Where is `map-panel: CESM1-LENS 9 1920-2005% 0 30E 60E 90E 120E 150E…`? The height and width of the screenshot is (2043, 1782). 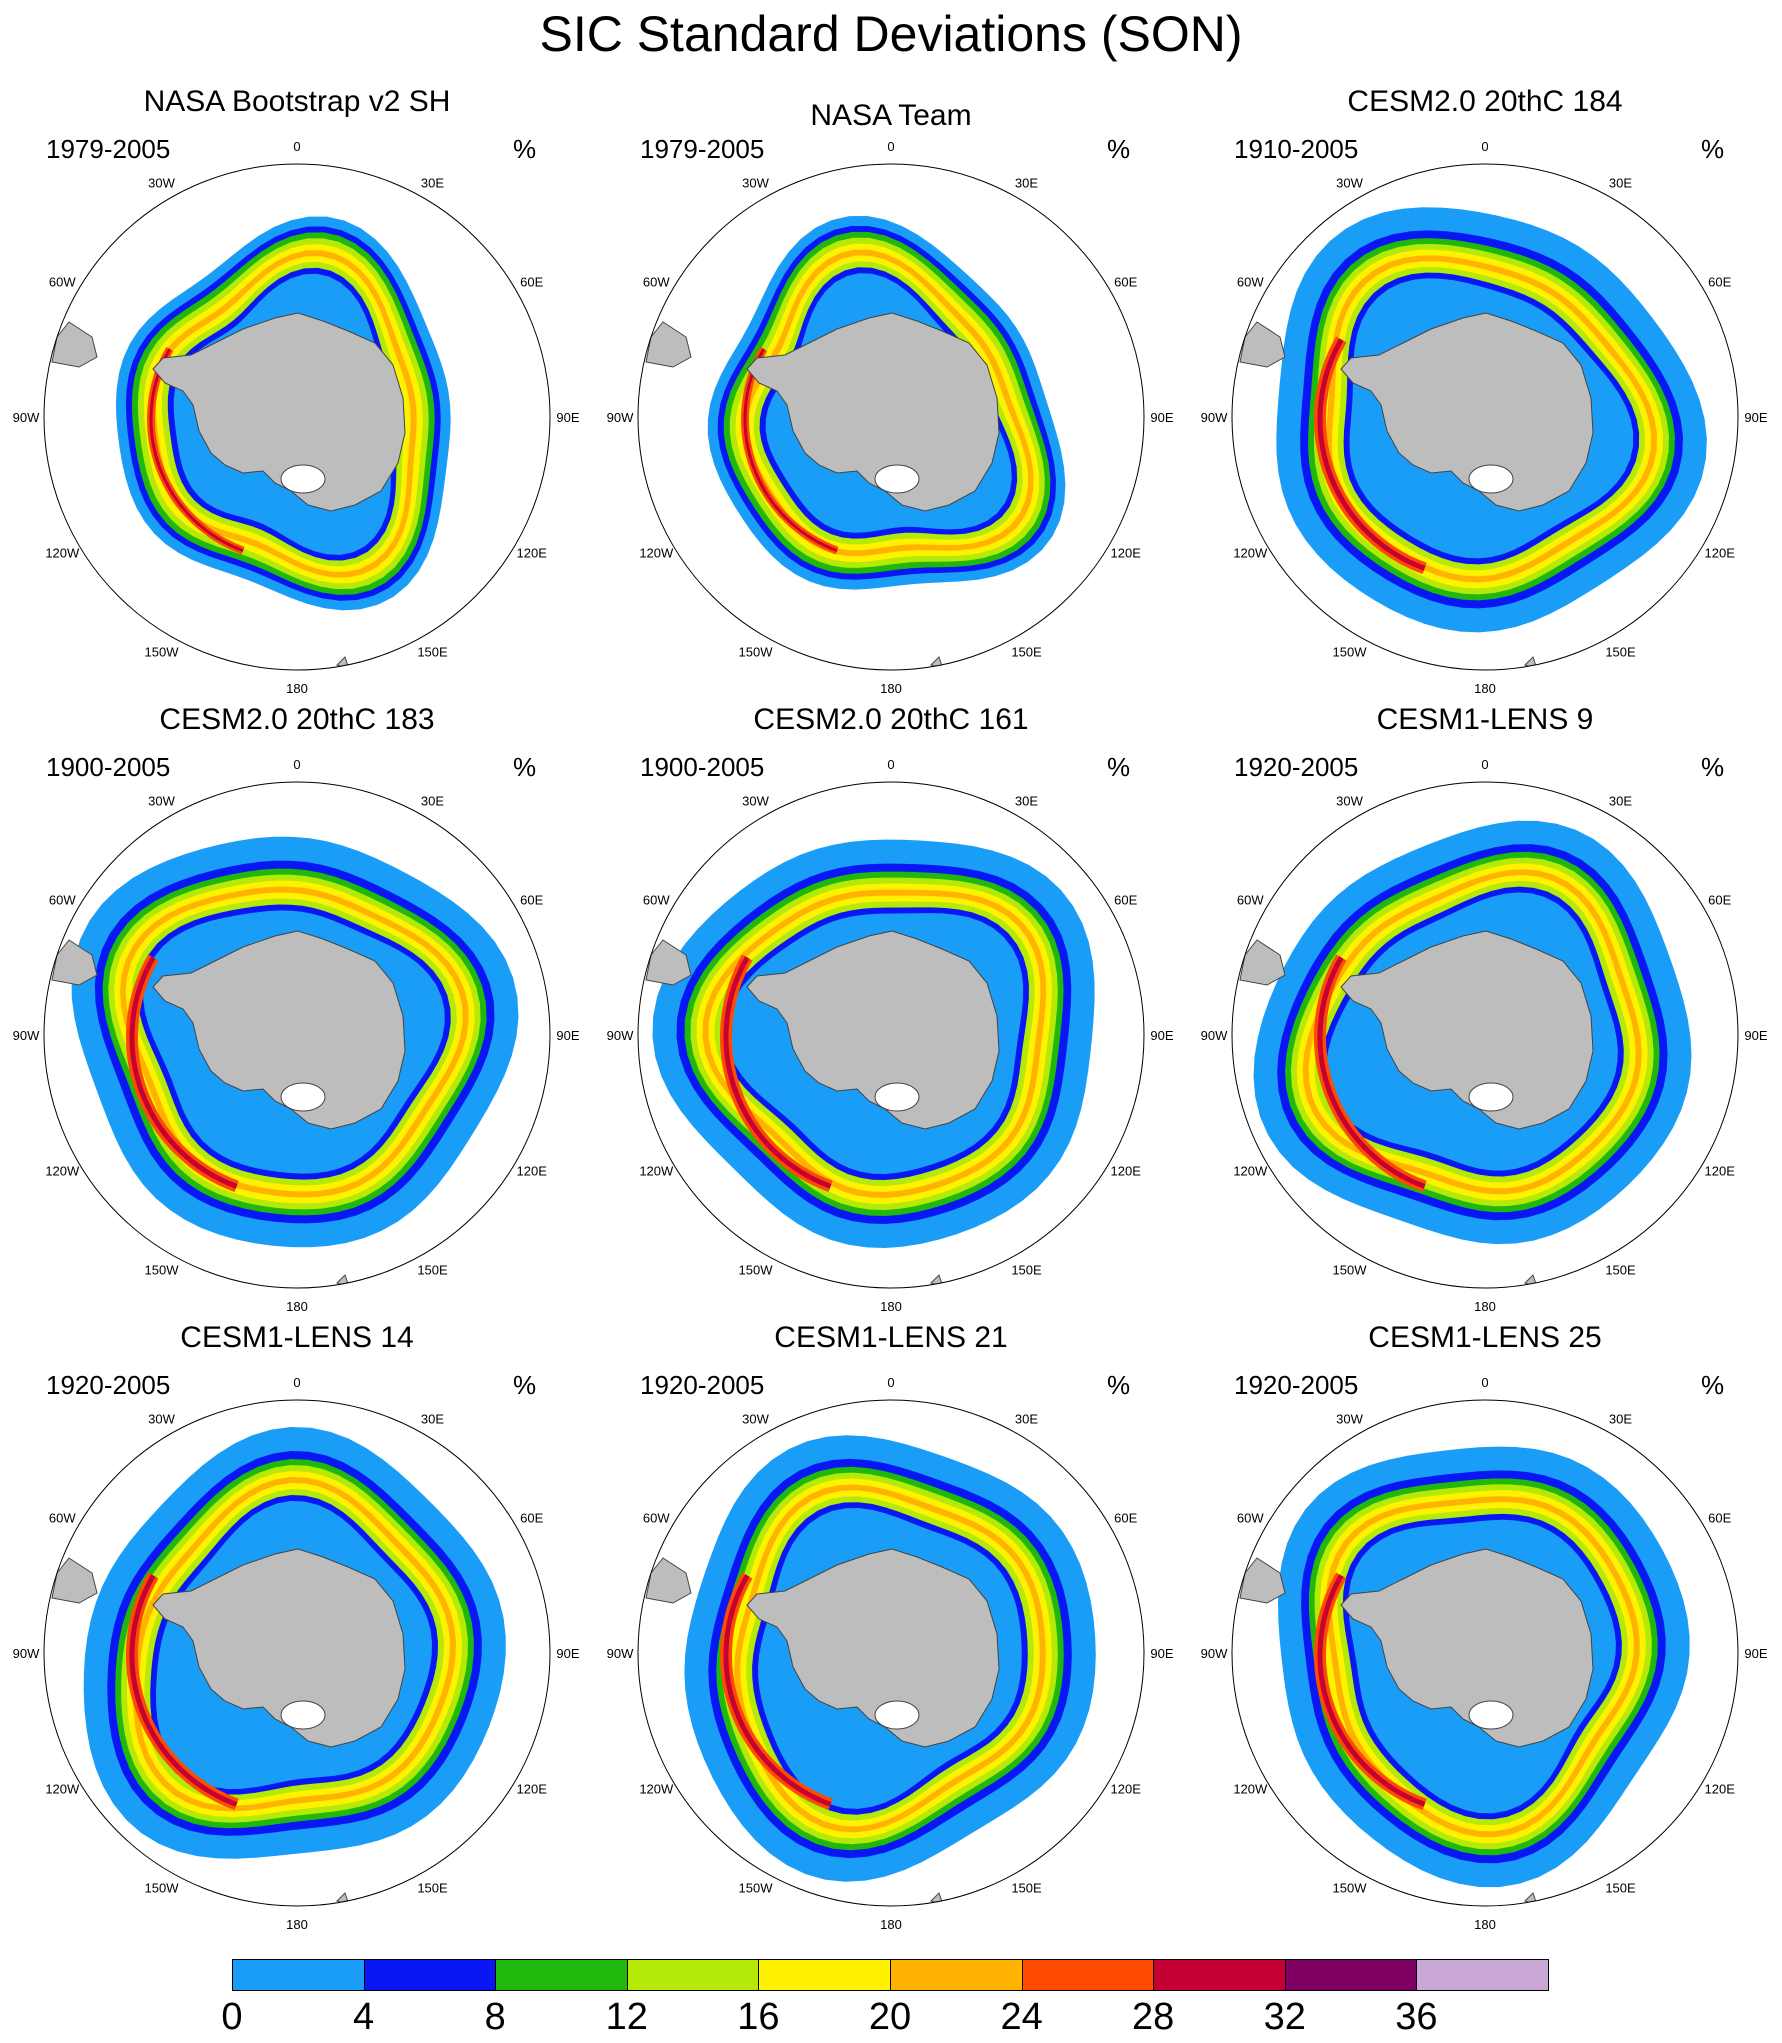 map-panel: CESM1-LENS 9 1920-2005% 0 30E 60E 90E 120E 150E… is located at coordinates (1485, 1006).